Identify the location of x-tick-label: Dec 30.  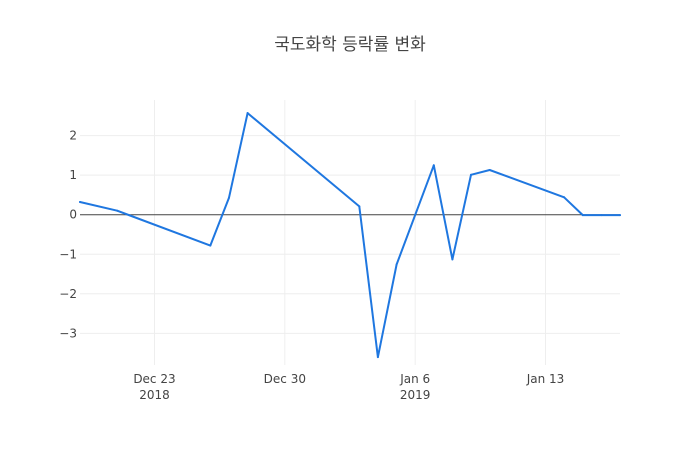
(285, 379).